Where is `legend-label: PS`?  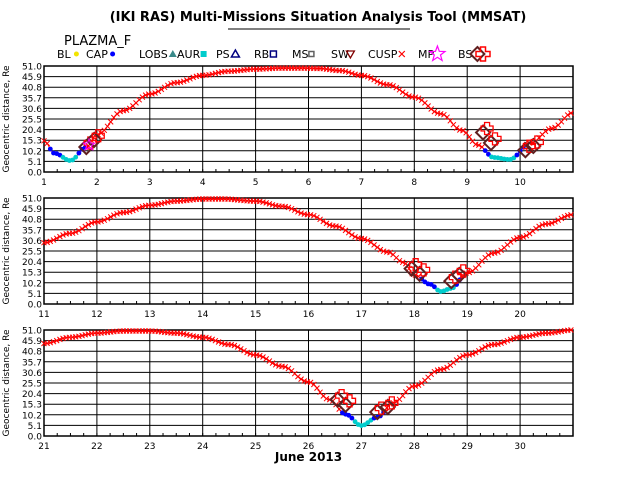
legend-label: PS is located at coordinates (223, 54).